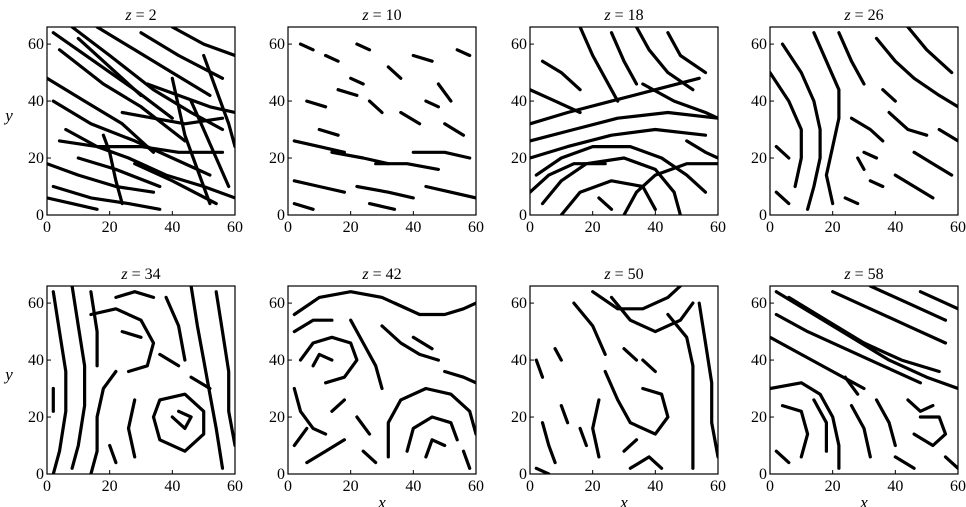 The width and height of the screenshot is (966, 507). What do you see at coordinates (123, 380) in the screenshot?
I see `panel-5: z = 34 0 20 40 60 0 20 40 60 y` at bounding box center [123, 380].